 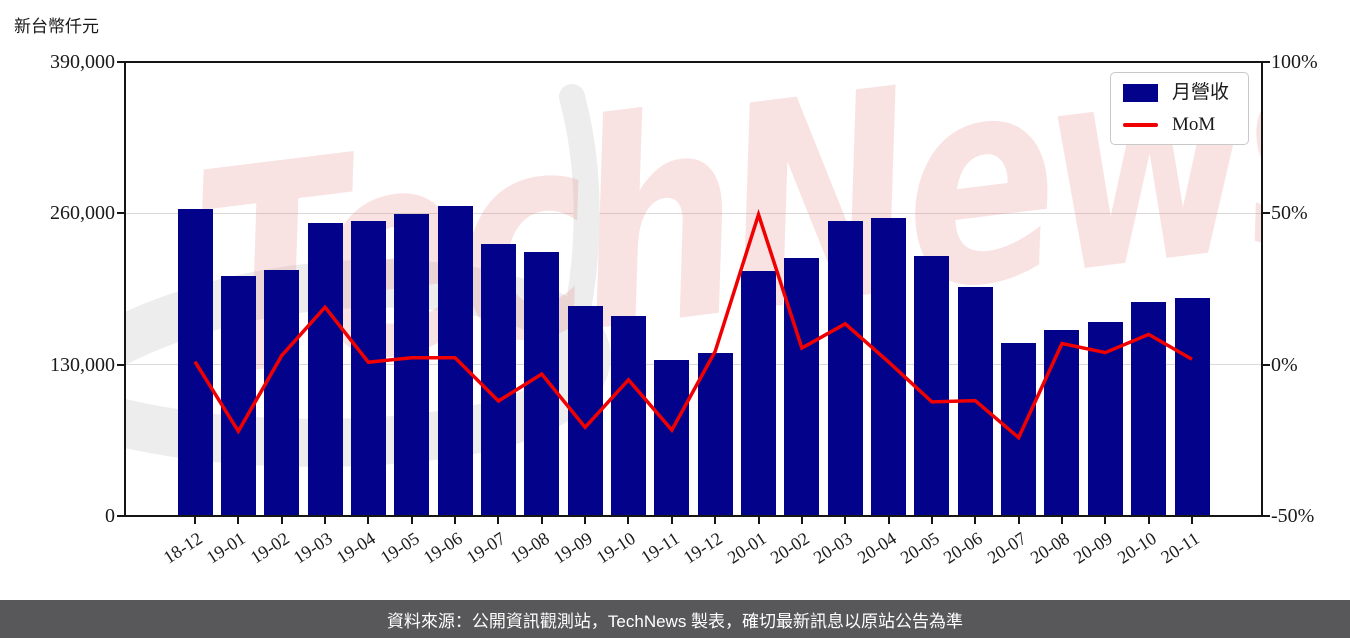 I want to click on y-axis-right-tick-label: 100%, so click(x=1294, y=62).